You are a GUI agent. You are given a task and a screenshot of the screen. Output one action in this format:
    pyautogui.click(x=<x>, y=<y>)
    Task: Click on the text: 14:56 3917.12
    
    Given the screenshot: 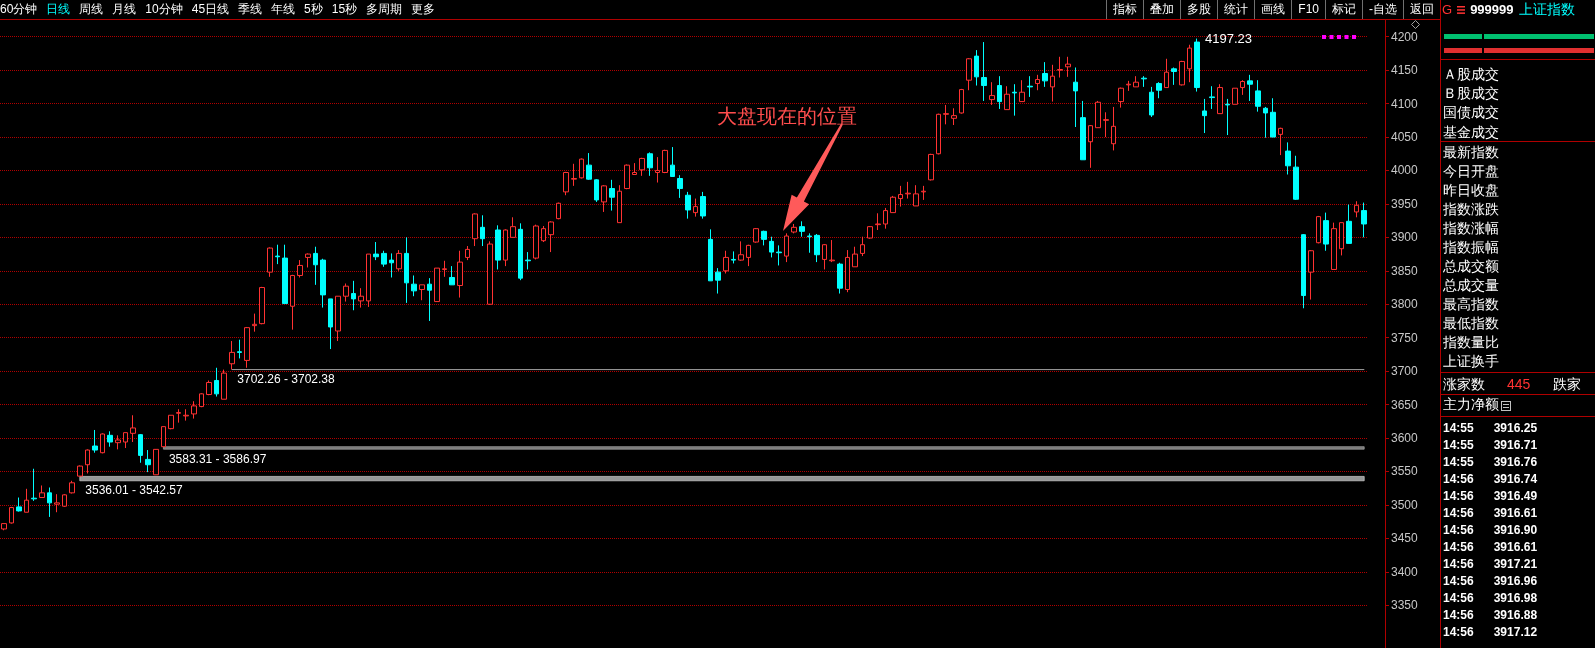 What is the action you would take?
    pyautogui.click(x=1490, y=632)
    